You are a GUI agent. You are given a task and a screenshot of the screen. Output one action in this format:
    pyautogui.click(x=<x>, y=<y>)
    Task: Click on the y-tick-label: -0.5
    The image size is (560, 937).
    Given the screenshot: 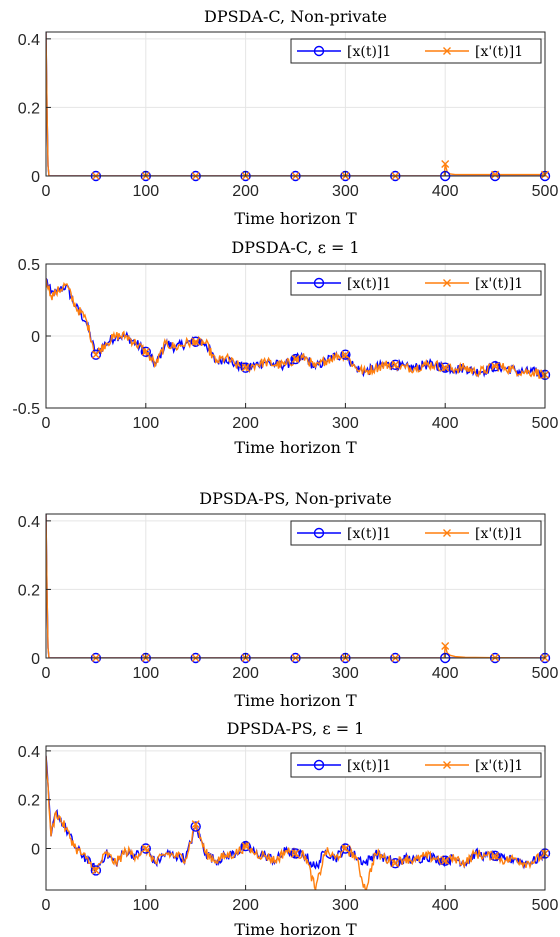 What is the action you would take?
    pyautogui.click(x=26, y=409)
    